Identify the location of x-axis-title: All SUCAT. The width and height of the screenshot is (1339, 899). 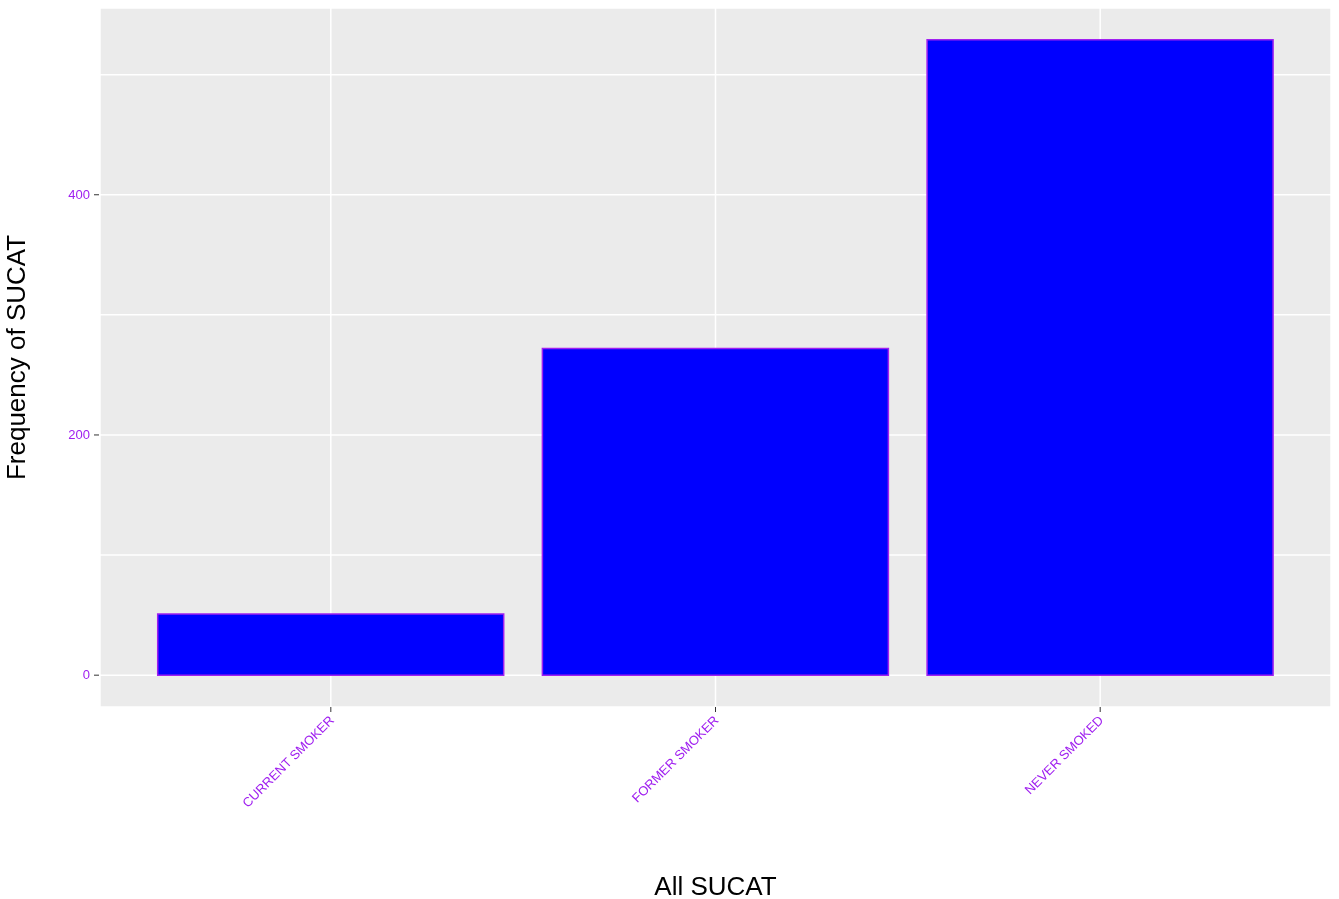
(715, 885).